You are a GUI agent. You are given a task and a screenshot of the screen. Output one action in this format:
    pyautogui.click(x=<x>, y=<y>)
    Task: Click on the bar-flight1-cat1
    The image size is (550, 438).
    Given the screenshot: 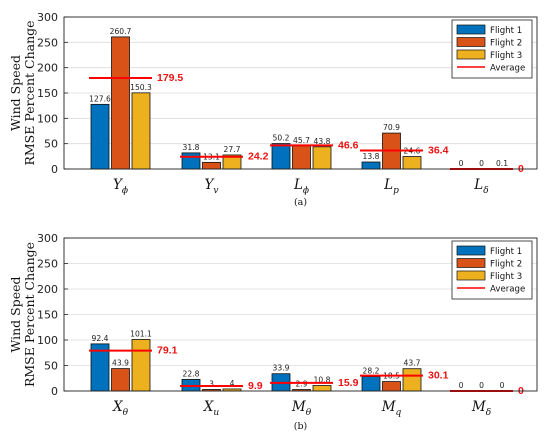 What is the action you would take?
    pyautogui.click(x=100, y=136)
    